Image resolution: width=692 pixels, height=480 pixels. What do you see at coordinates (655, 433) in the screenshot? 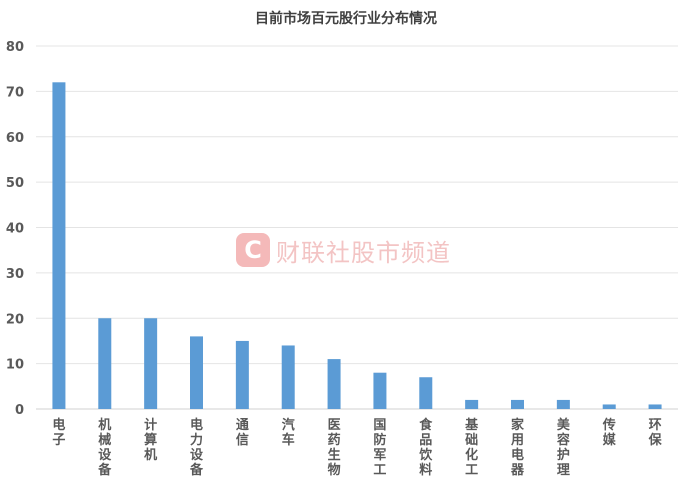
I see `x-tick-label: 环保` at bounding box center [655, 433].